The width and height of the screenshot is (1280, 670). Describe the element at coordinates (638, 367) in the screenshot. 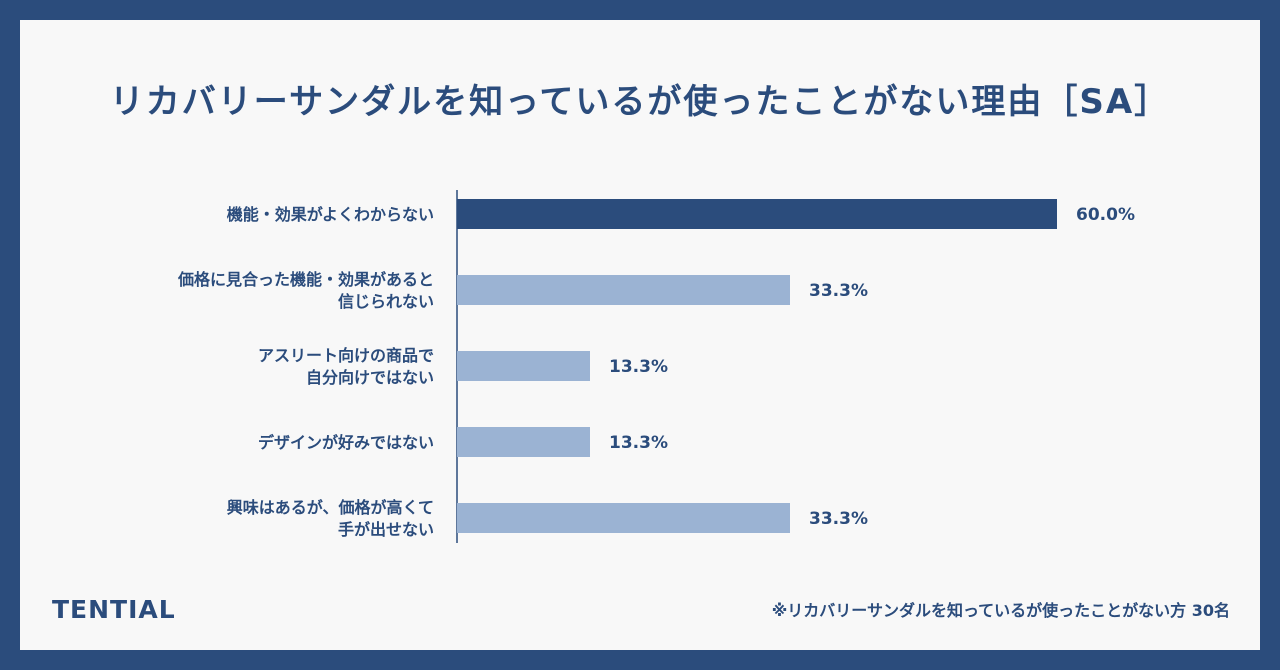

I see `value-label-3: 13.3%` at that location.